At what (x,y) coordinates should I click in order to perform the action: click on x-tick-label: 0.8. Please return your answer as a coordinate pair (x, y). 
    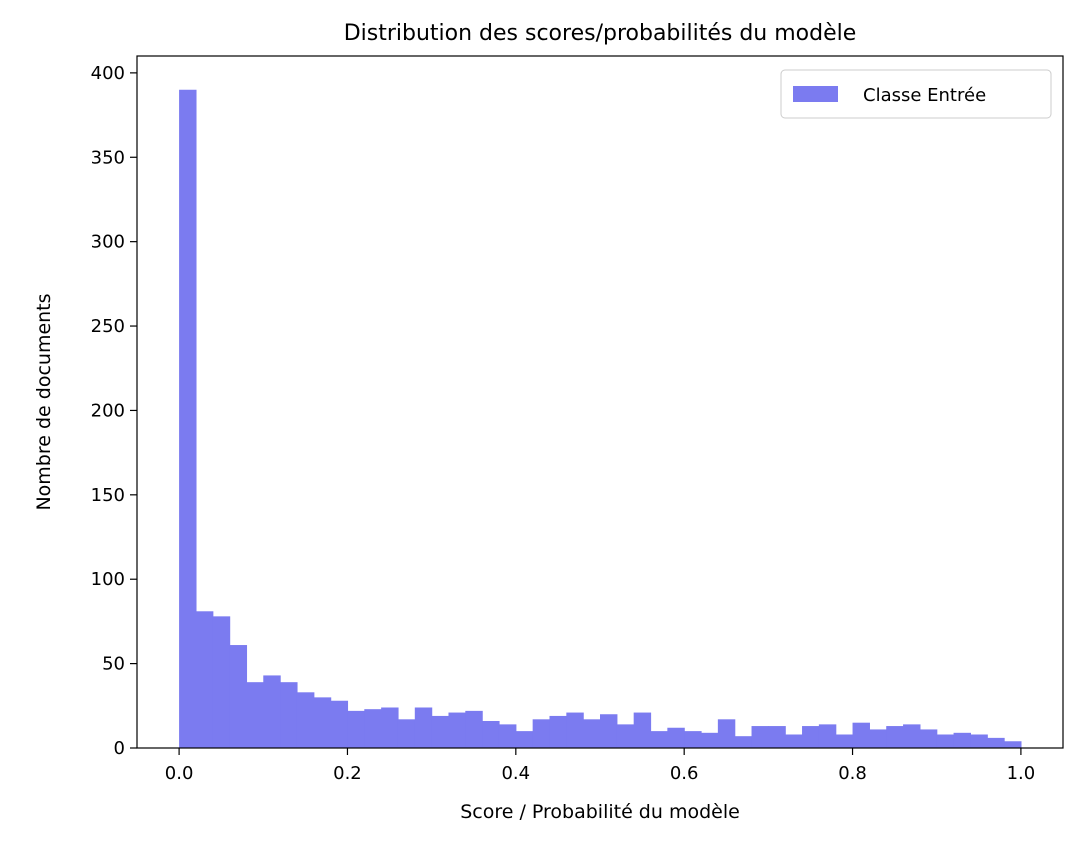
    Looking at the image, I should click on (852, 773).